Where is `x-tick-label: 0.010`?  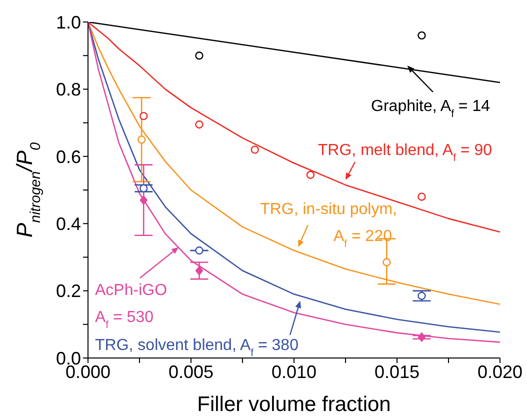
x-tick-label: 0.010 is located at coordinates (294, 372).